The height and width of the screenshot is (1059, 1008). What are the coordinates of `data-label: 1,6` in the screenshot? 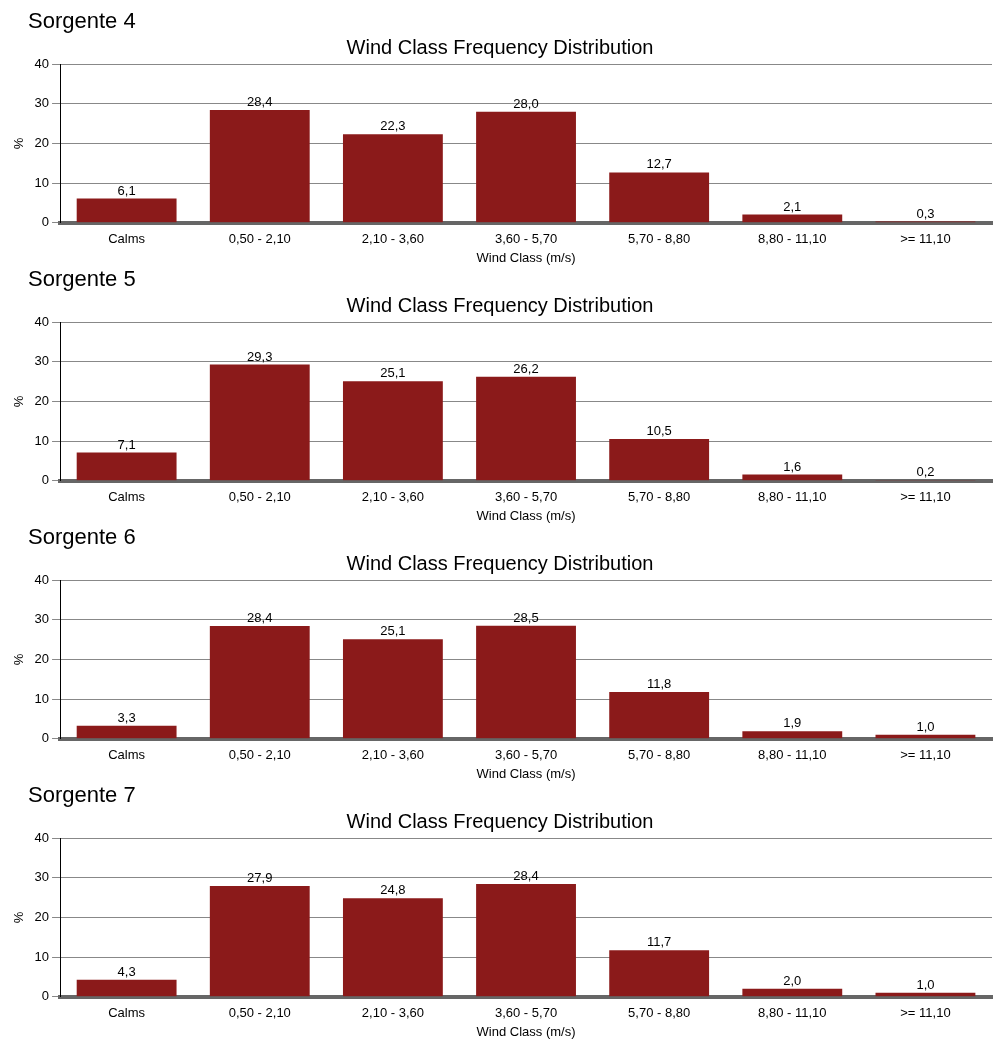 It's located at (792, 466).